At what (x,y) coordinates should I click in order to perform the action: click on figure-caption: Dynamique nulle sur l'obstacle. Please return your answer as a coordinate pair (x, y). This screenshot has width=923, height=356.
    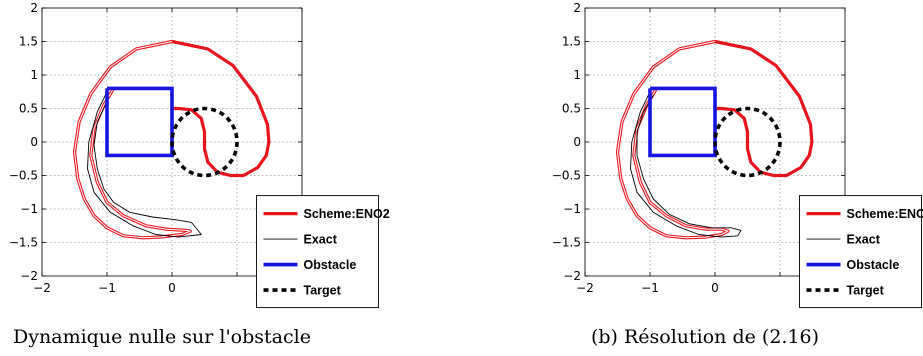
    Looking at the image, I should click on (162, 337).